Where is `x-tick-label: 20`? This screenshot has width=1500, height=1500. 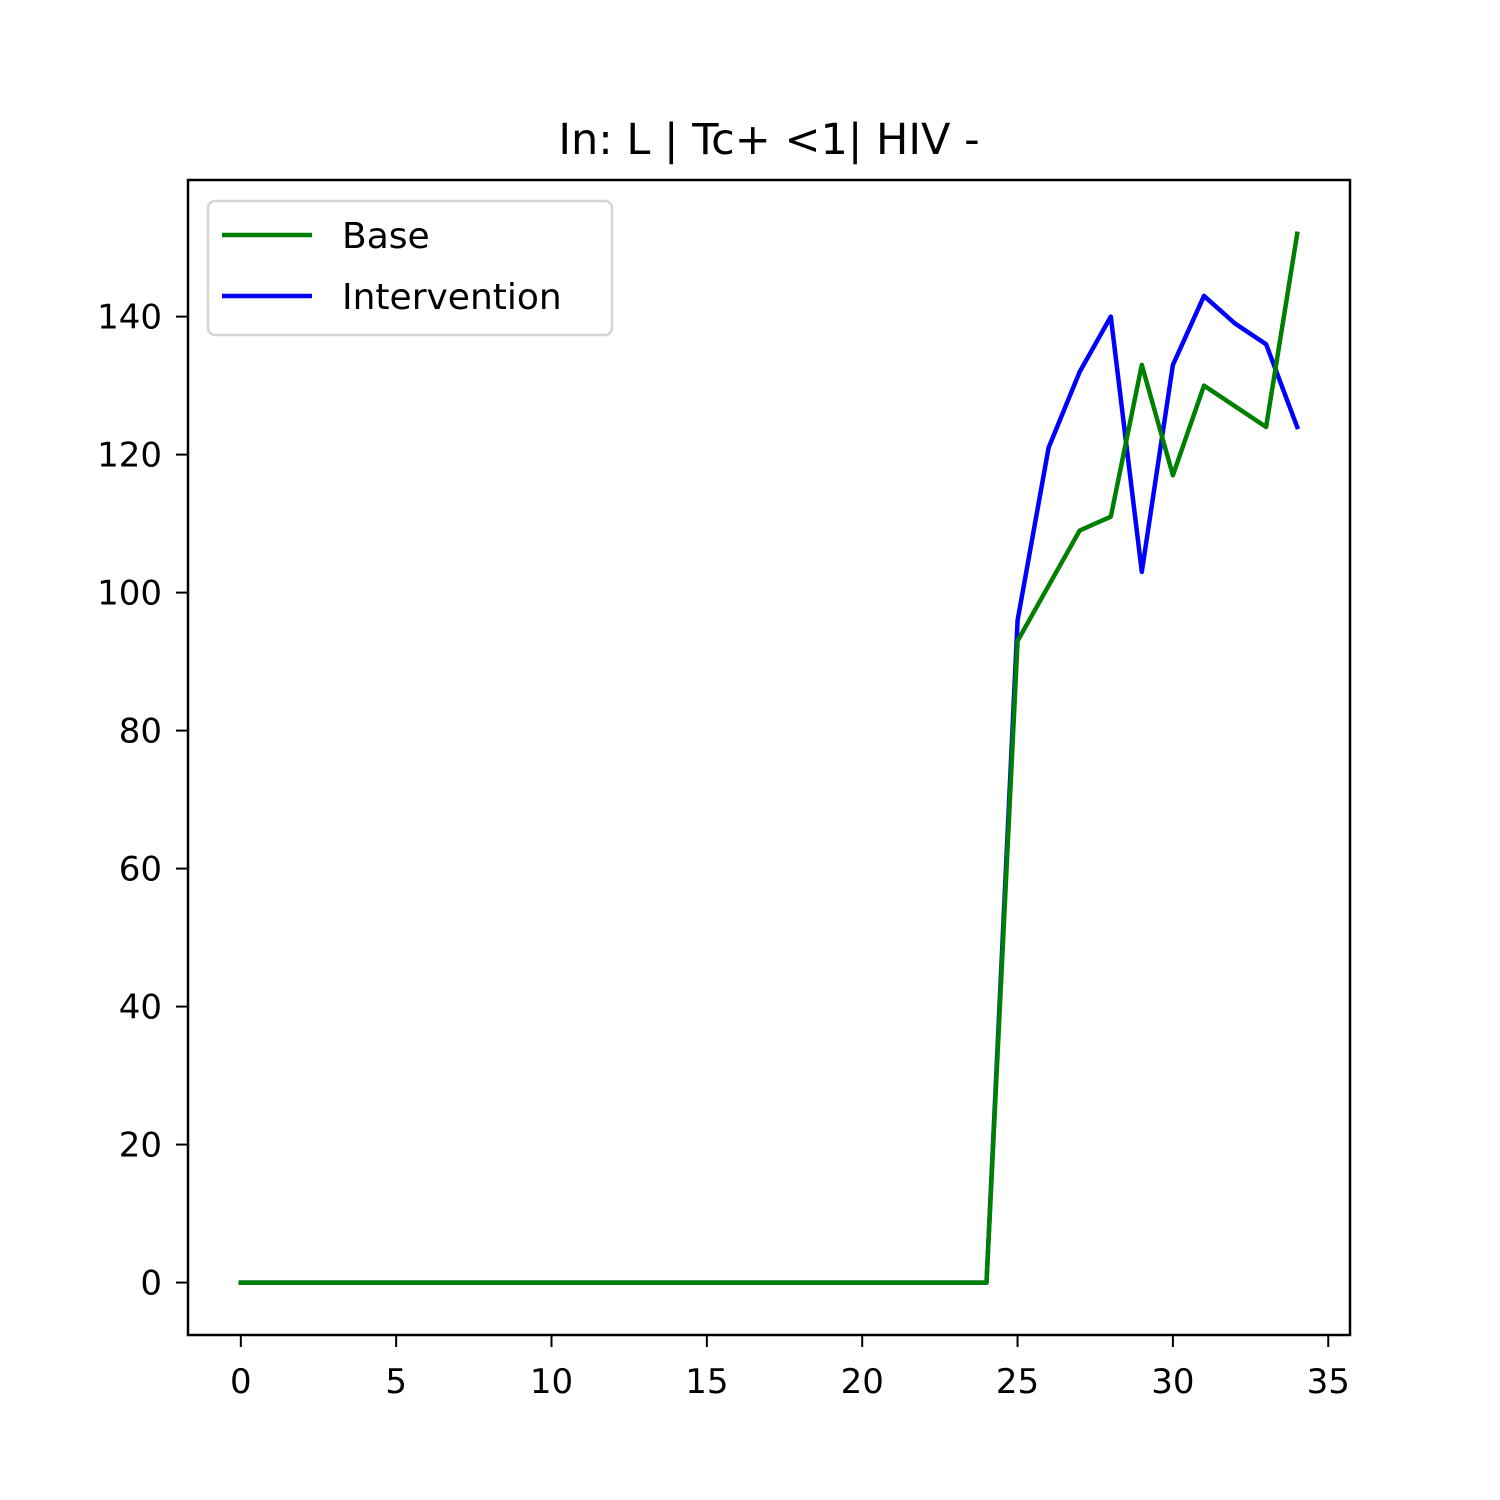
x-tick-label: 20 is located at coordinates (862, 1382).